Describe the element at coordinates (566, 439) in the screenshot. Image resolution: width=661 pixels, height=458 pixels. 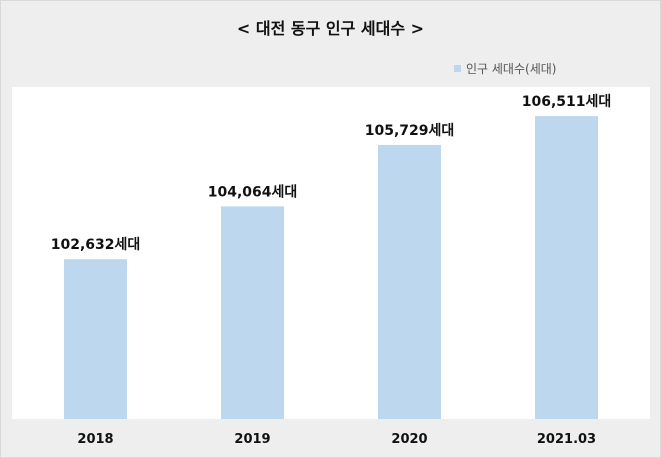
I see `x-tick-label-2021.03: 2021.03` at that location.